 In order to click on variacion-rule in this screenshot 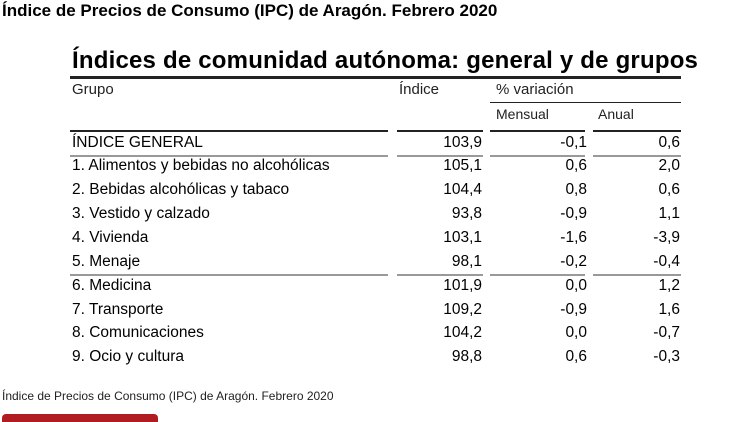, I will do `click(585, 102)`.